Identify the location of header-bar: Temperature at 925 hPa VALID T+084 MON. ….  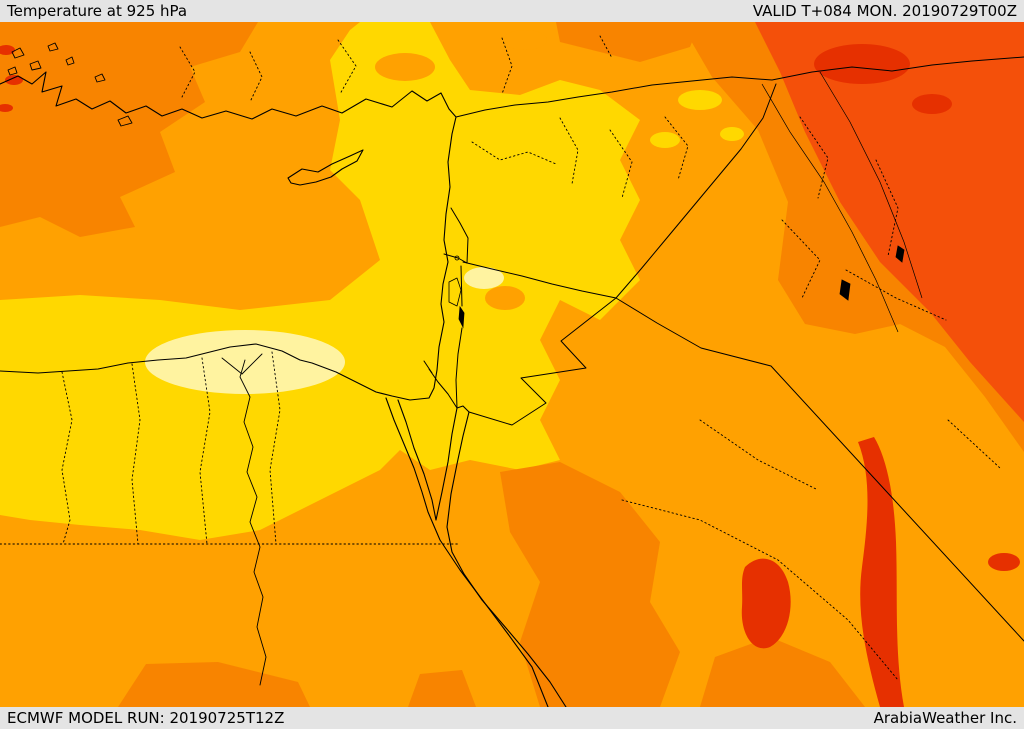
(512, 11).